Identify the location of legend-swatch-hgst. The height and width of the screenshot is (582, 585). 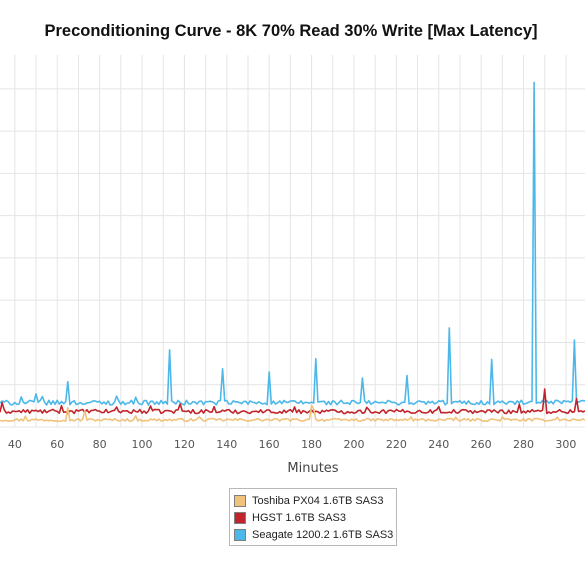
(240, 517).